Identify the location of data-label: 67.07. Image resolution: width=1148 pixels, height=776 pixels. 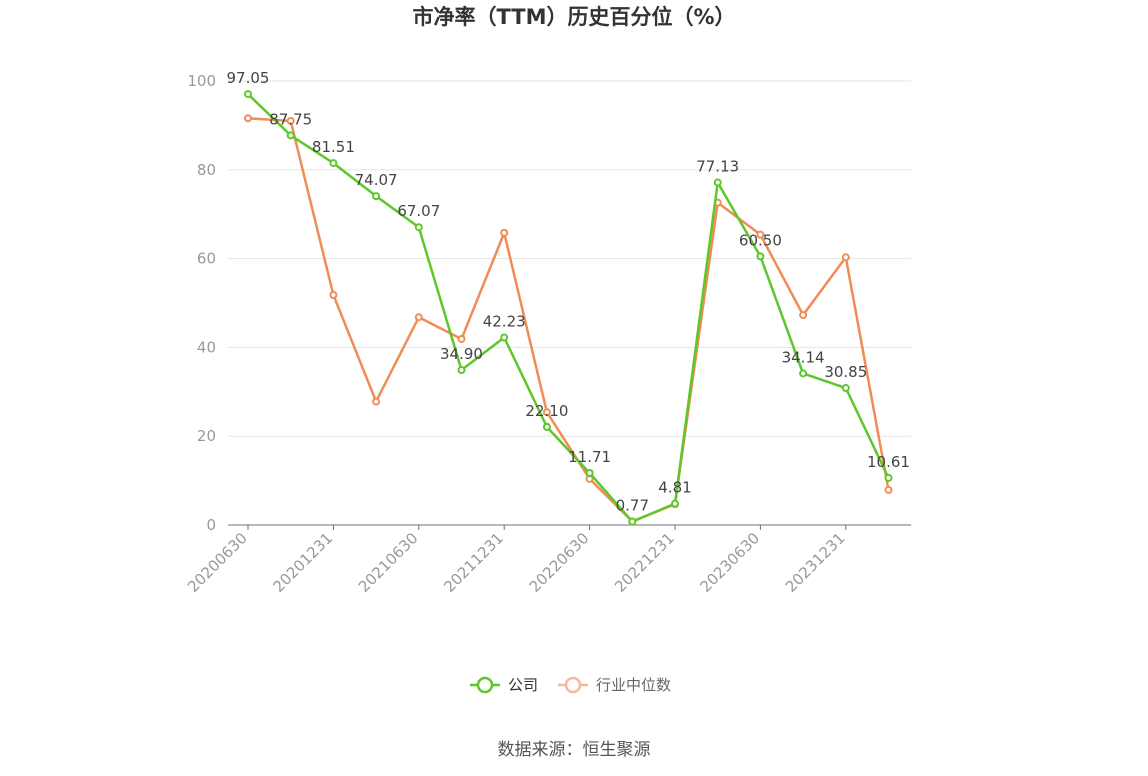
(418, 211).